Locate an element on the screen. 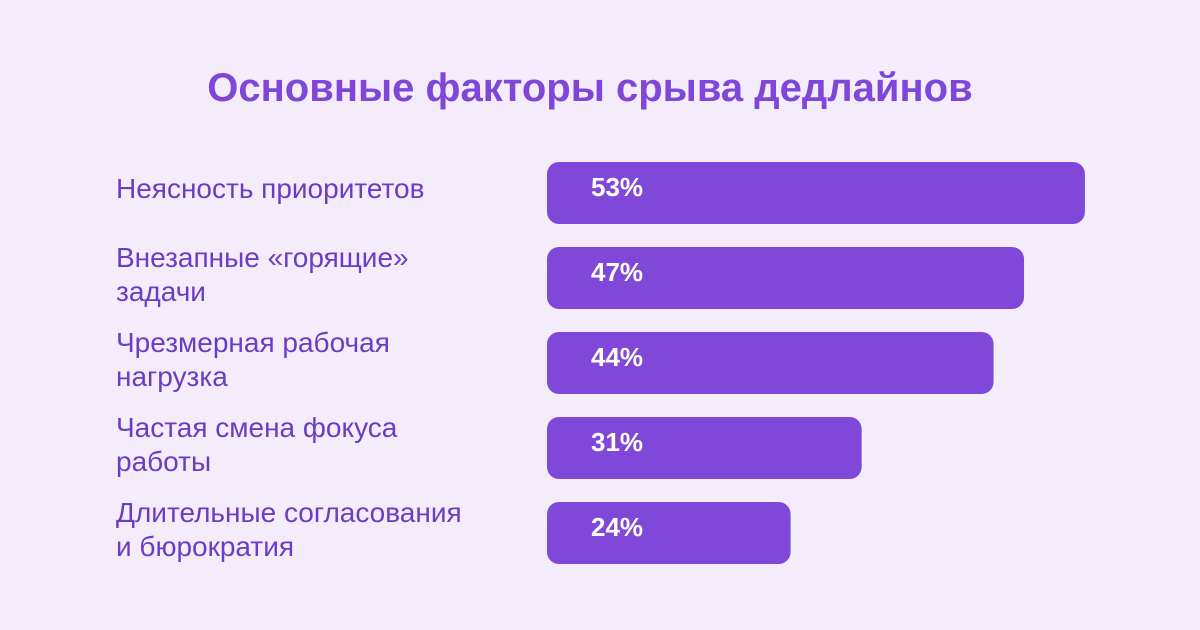 This screenshot has height=630, width=1200. bar-value-label-4: 31% is located at coordinates (617, 442).